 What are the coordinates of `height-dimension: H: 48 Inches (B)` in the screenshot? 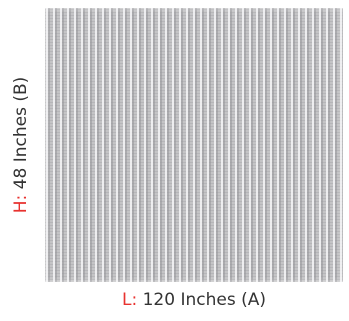 It's located at (21, 145).